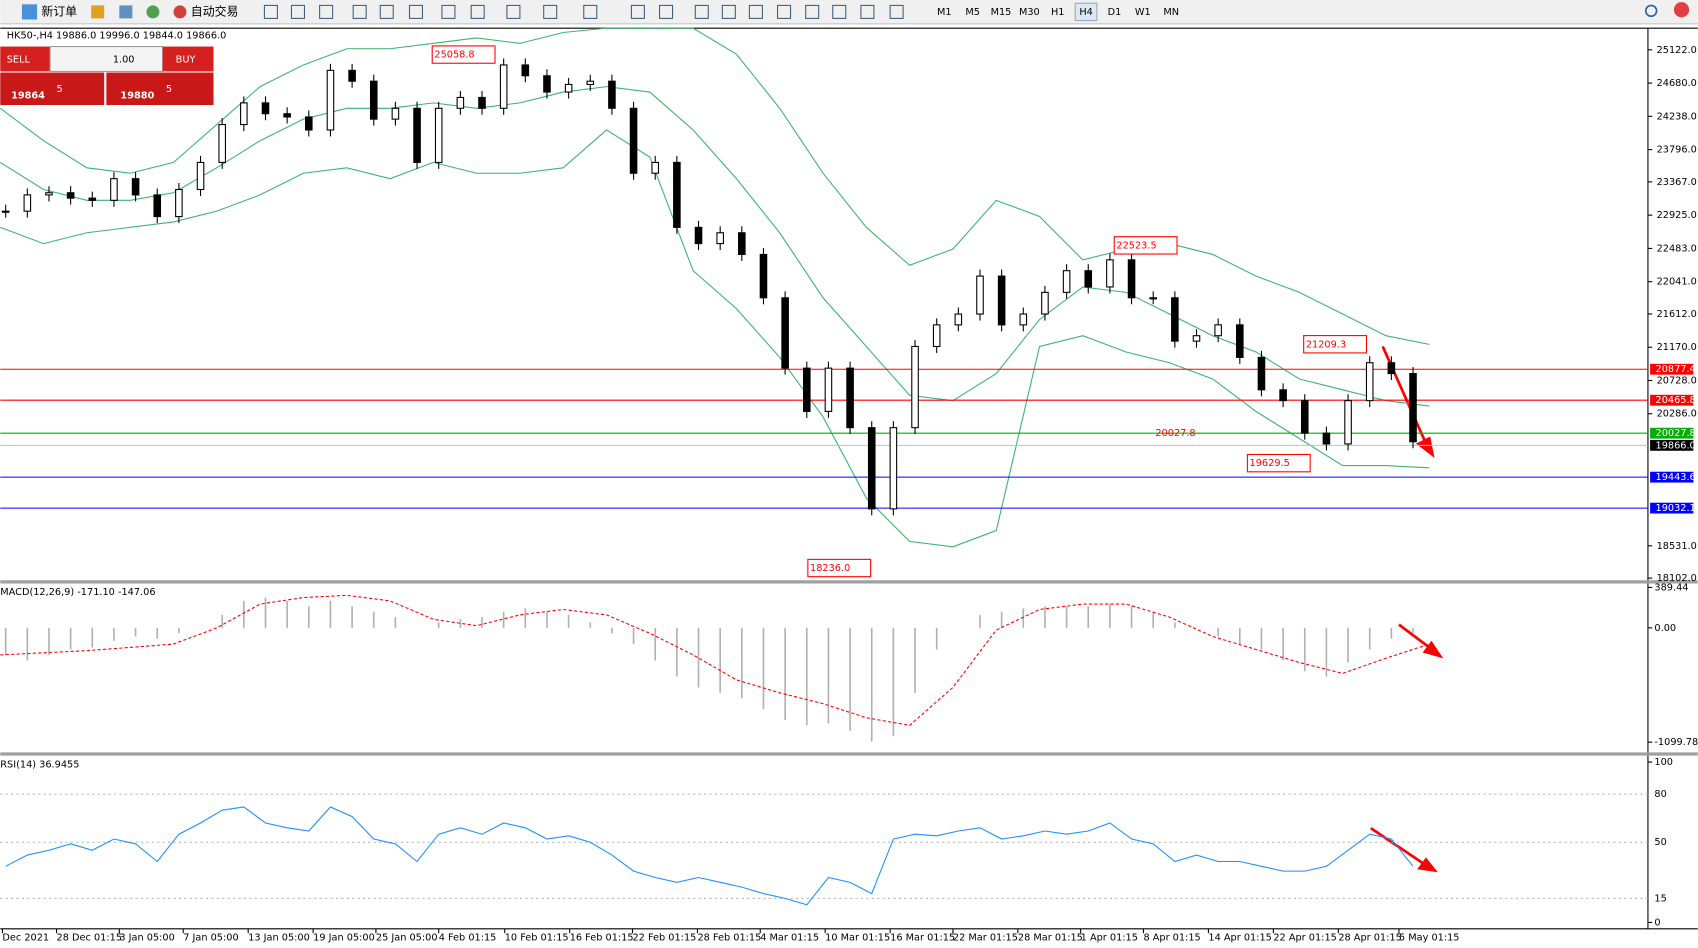 This screenshot has width=1698, height=948. I want to click on time-label: 28 Dec 01:15, so click(89, 938).